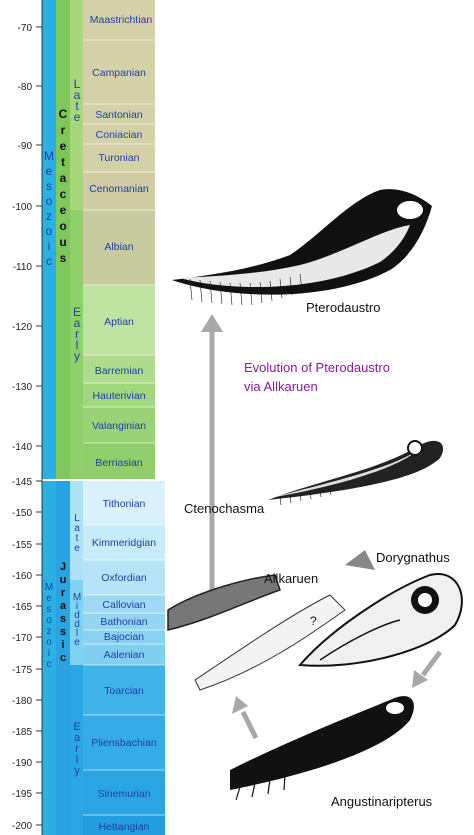 Image resolution: width=474 pixels, height=835 pixels. I want to click on tick-label: -120, so click(22, 327).